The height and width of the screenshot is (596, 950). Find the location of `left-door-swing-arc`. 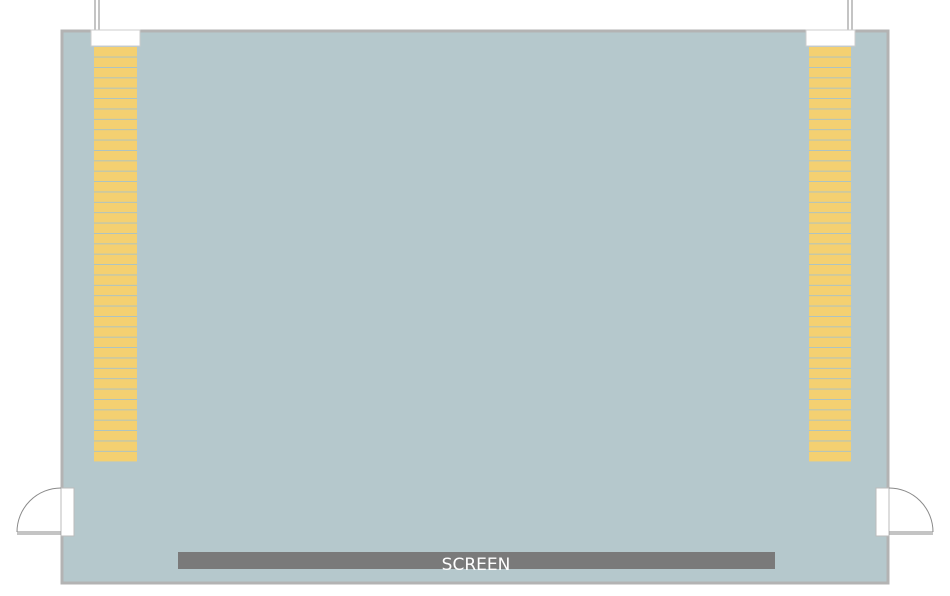

left-door-swing-arc is located at coordinates (39, 510).